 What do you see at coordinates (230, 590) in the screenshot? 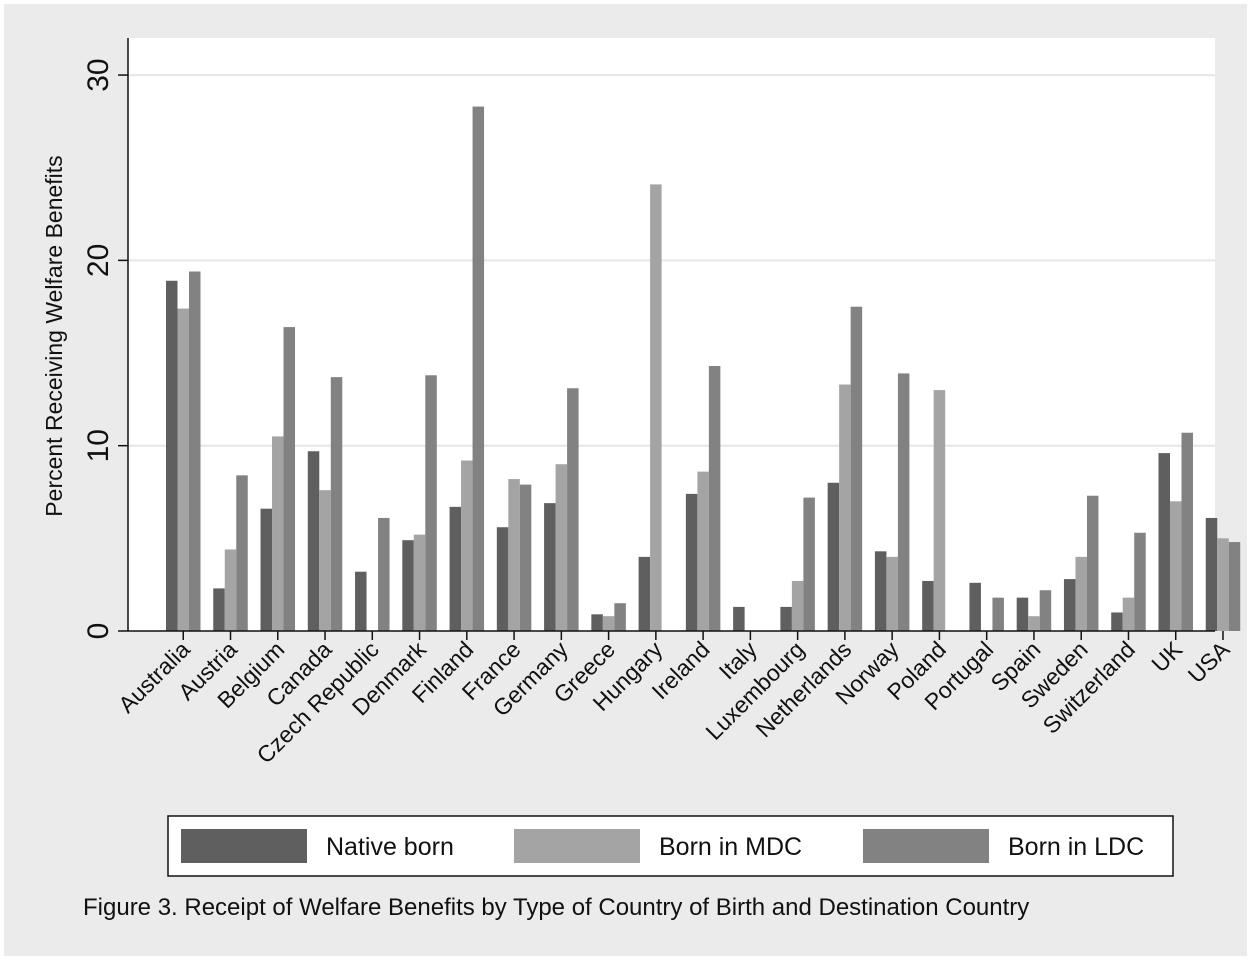
I see `bar-austria-born-in-mdc` at bounding box center [230, 590].